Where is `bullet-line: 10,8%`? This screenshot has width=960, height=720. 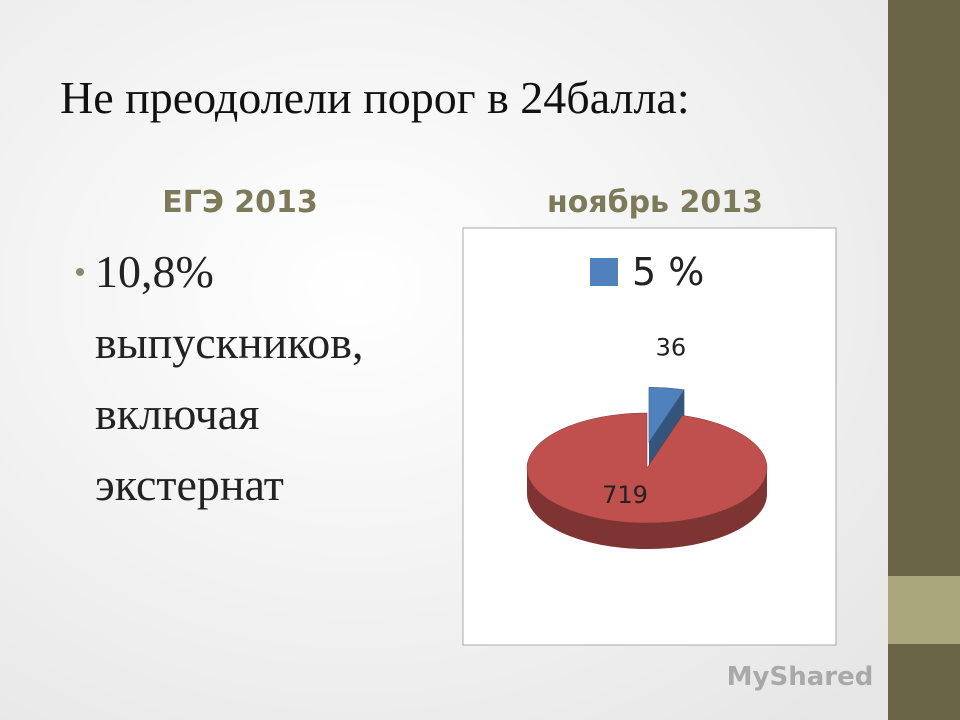
bullet-line: 10,8% is located at coordinates (154, 271).